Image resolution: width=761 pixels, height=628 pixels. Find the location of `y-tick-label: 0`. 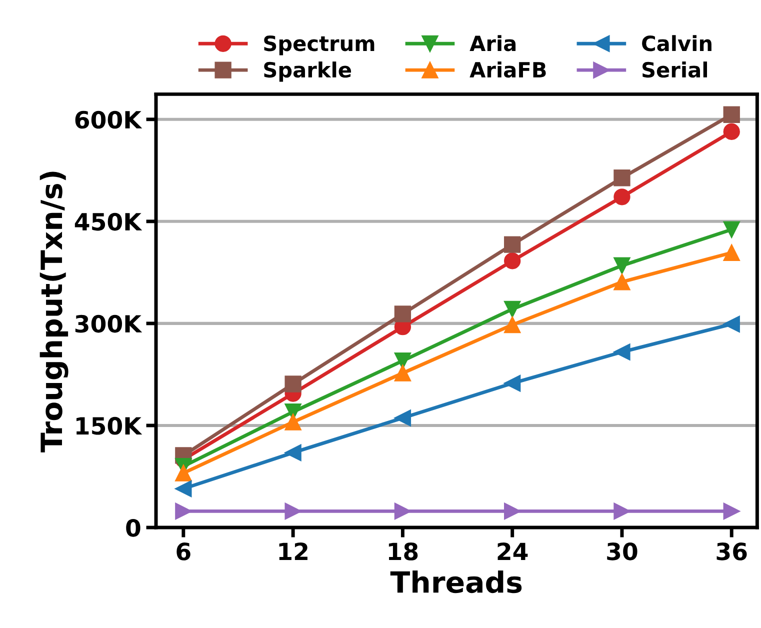

y-tick-label: 0 is located at coordinates (133, 527).